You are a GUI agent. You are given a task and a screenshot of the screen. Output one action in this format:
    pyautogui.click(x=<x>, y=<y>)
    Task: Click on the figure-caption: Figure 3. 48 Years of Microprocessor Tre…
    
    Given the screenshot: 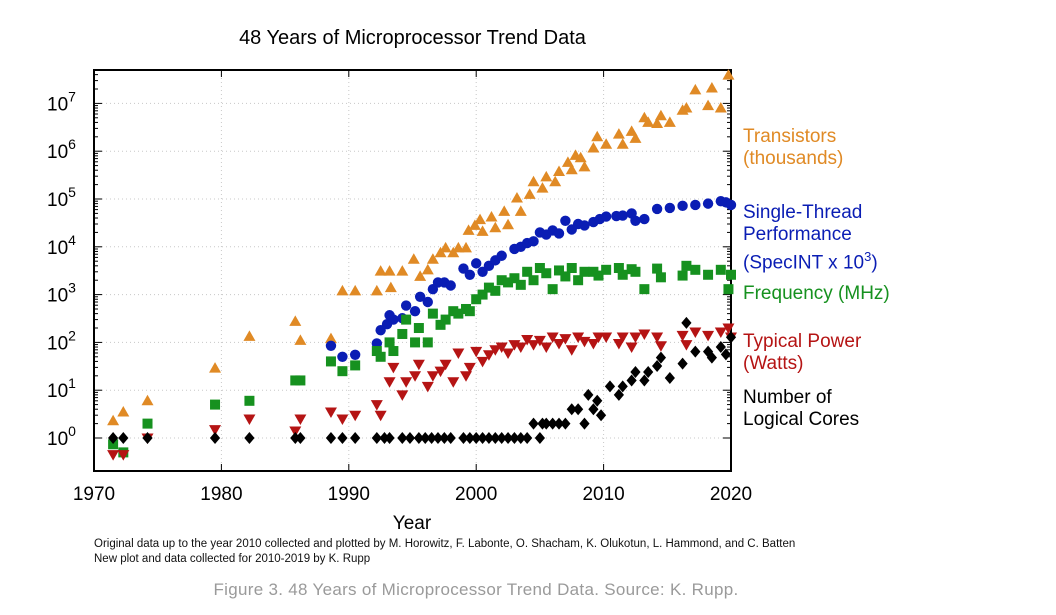 What is the action you would take?
    pyautogui.click(x=476, y=589)
    